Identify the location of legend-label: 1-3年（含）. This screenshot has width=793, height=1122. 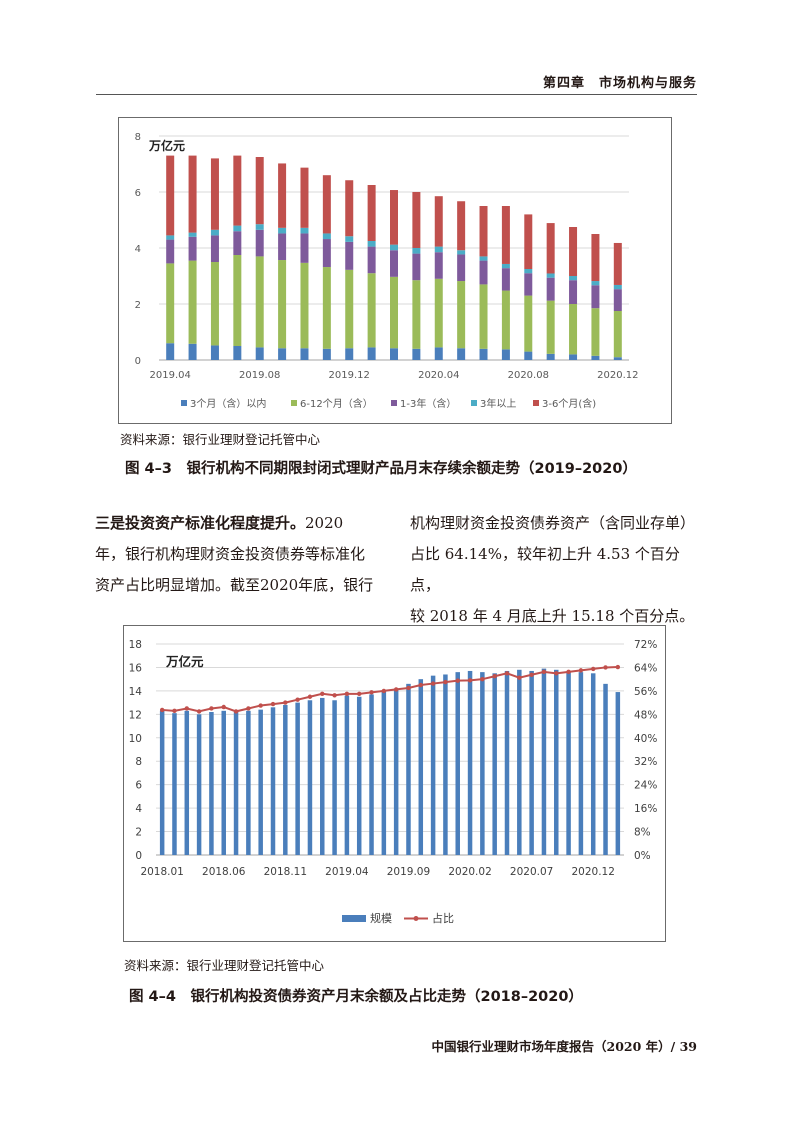
(428, 403).